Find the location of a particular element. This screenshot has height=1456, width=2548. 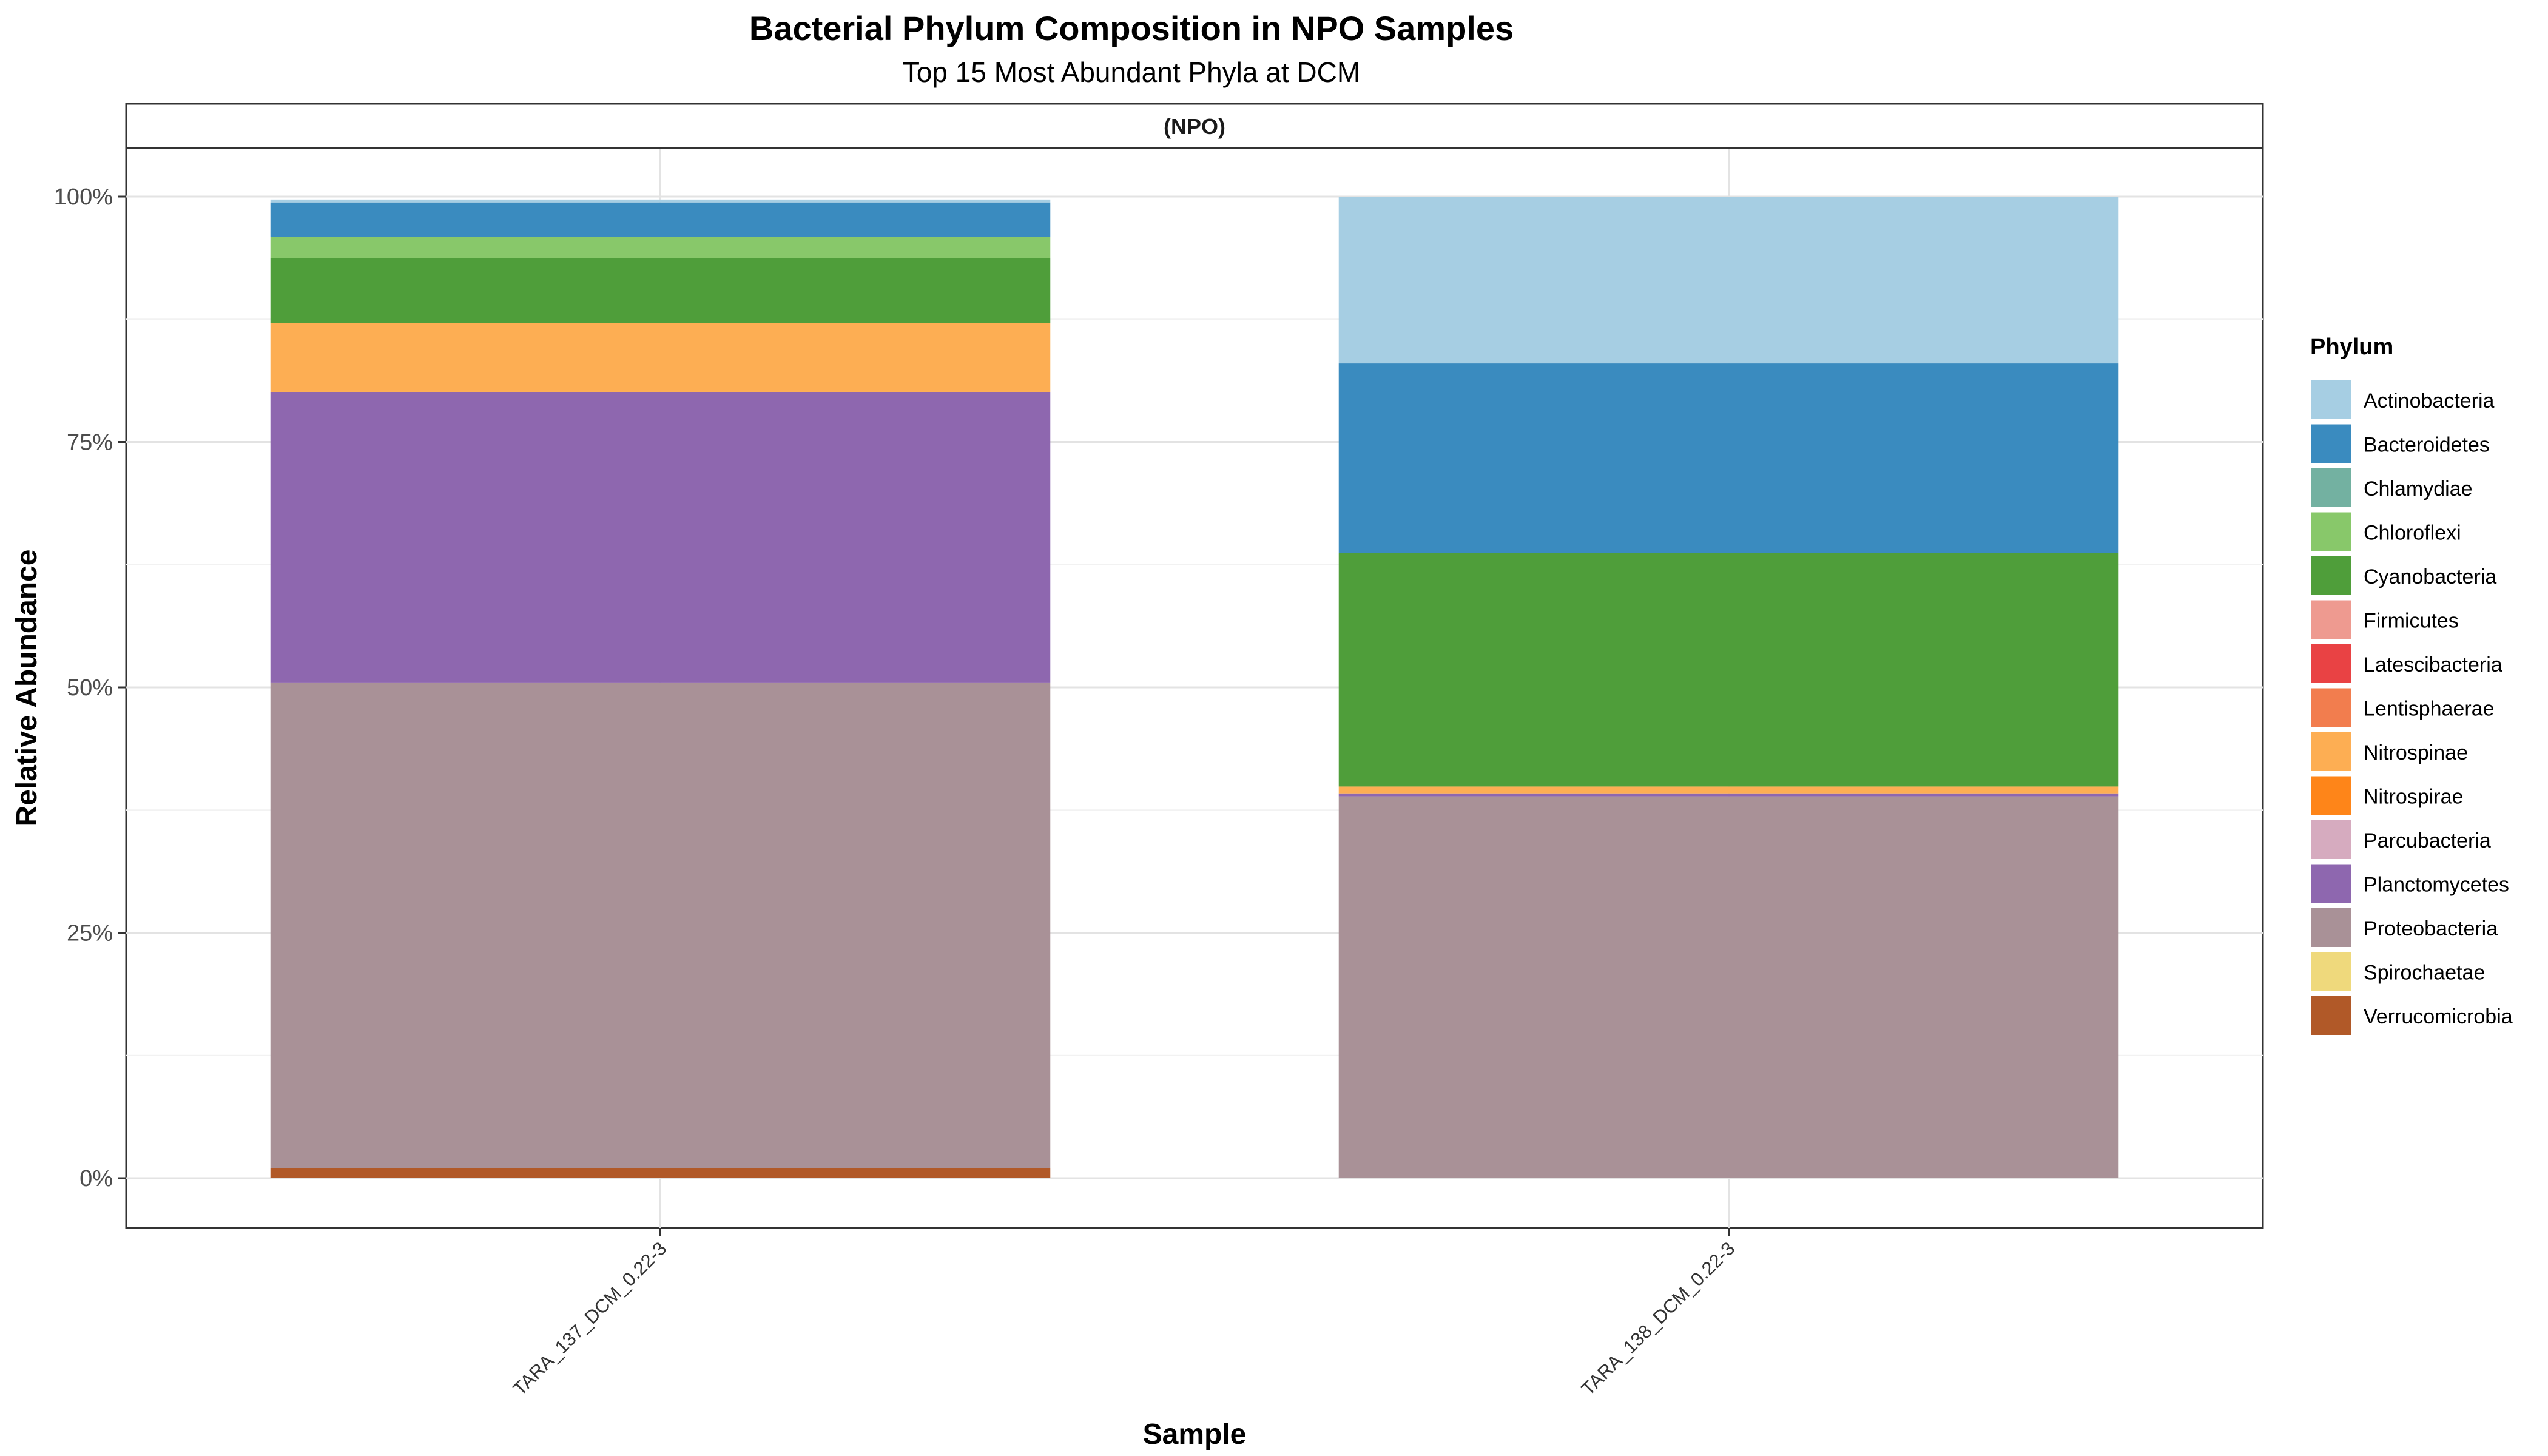

y-tick-label: 0% is located at coordinates (96, 1178).